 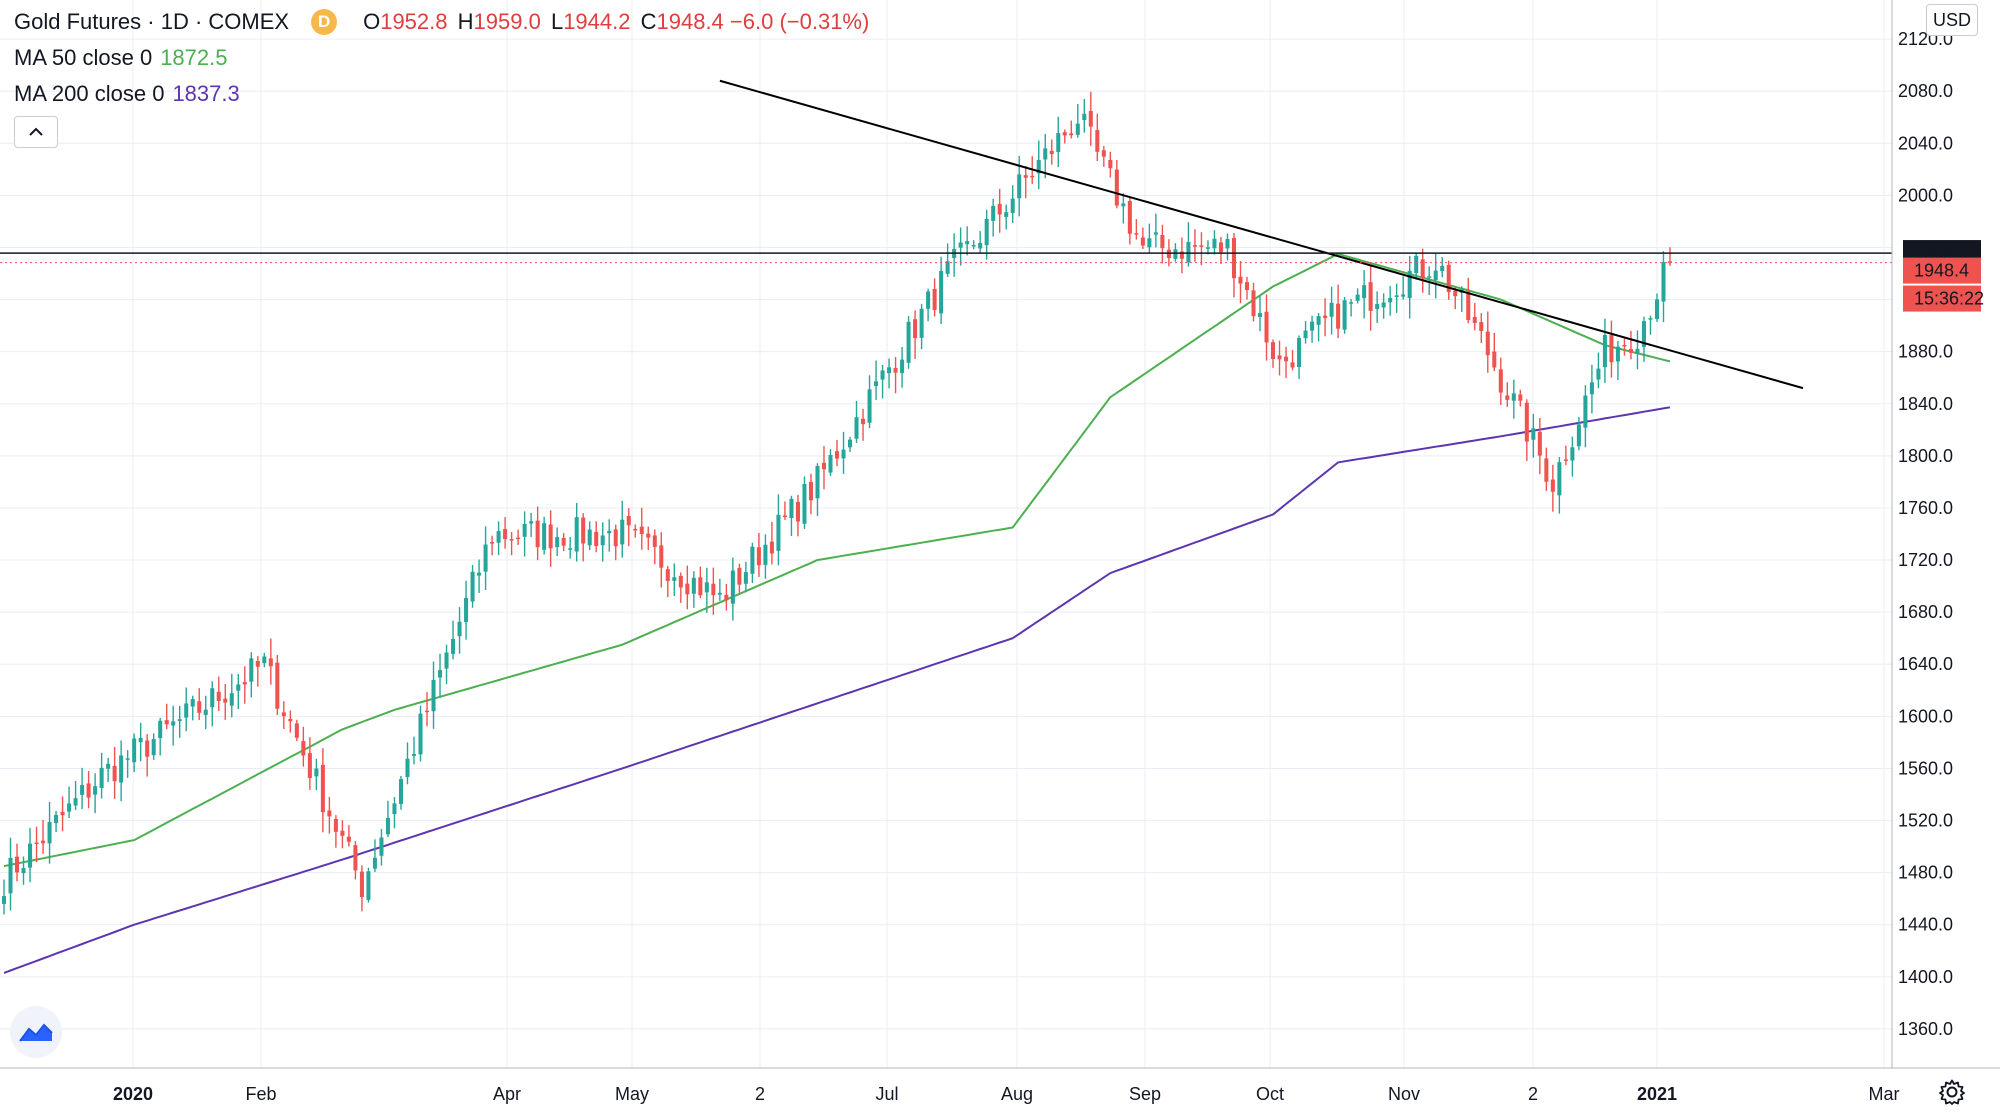 What do you see at coordinates (36, 1032) in the screenshot?
I see `tradingview-logo` at bounding box center [36, 1032].